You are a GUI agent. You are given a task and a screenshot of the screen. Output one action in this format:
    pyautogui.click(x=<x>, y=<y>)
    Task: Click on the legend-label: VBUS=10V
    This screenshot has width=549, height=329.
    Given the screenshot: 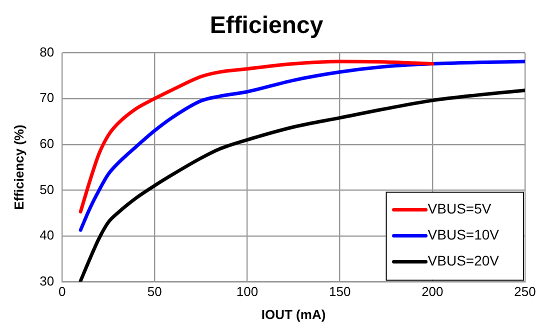 What is the action you would take?
    pyautogui.click(x=464, y=234)
    